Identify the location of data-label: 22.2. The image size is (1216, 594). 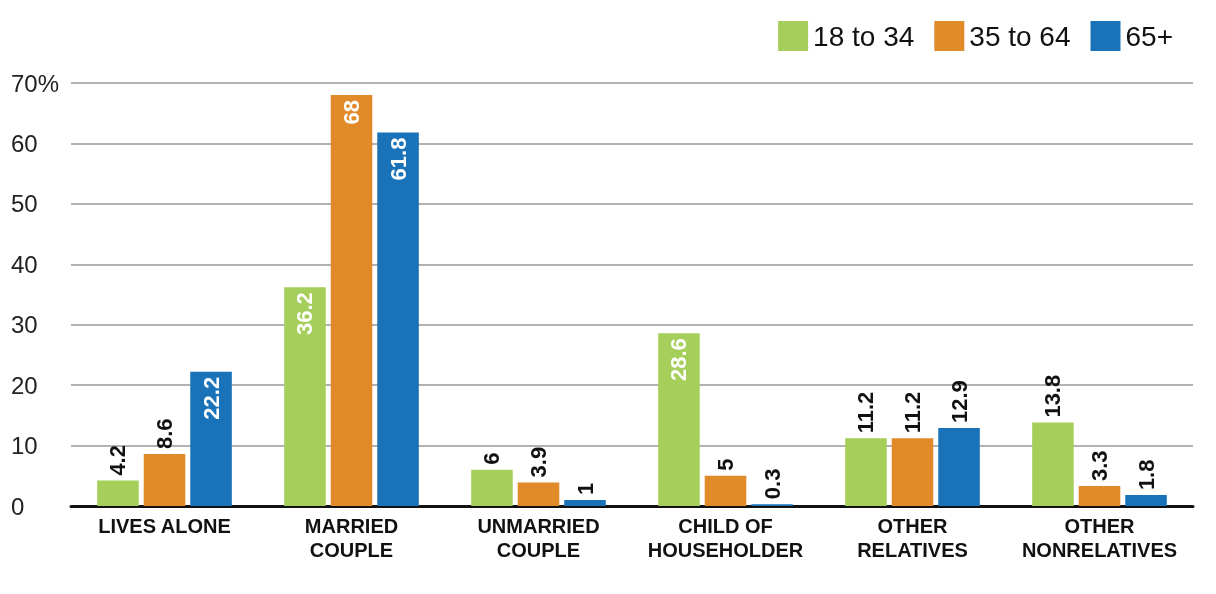
(211, 398).